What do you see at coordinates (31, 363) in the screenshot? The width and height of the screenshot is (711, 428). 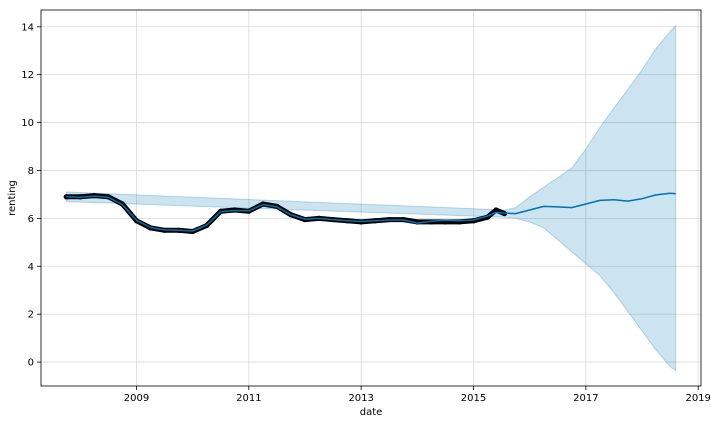 I see `y-tick-label: 0` at bounding box center [31, 363].